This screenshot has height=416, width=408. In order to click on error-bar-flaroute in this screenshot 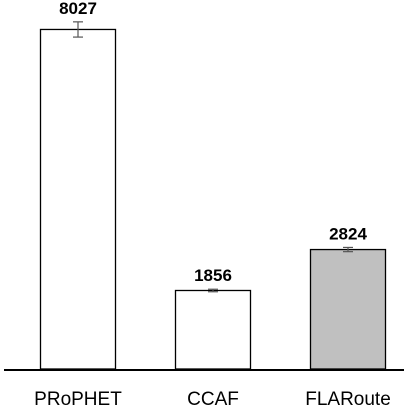, I will do `click(348, 249)`.